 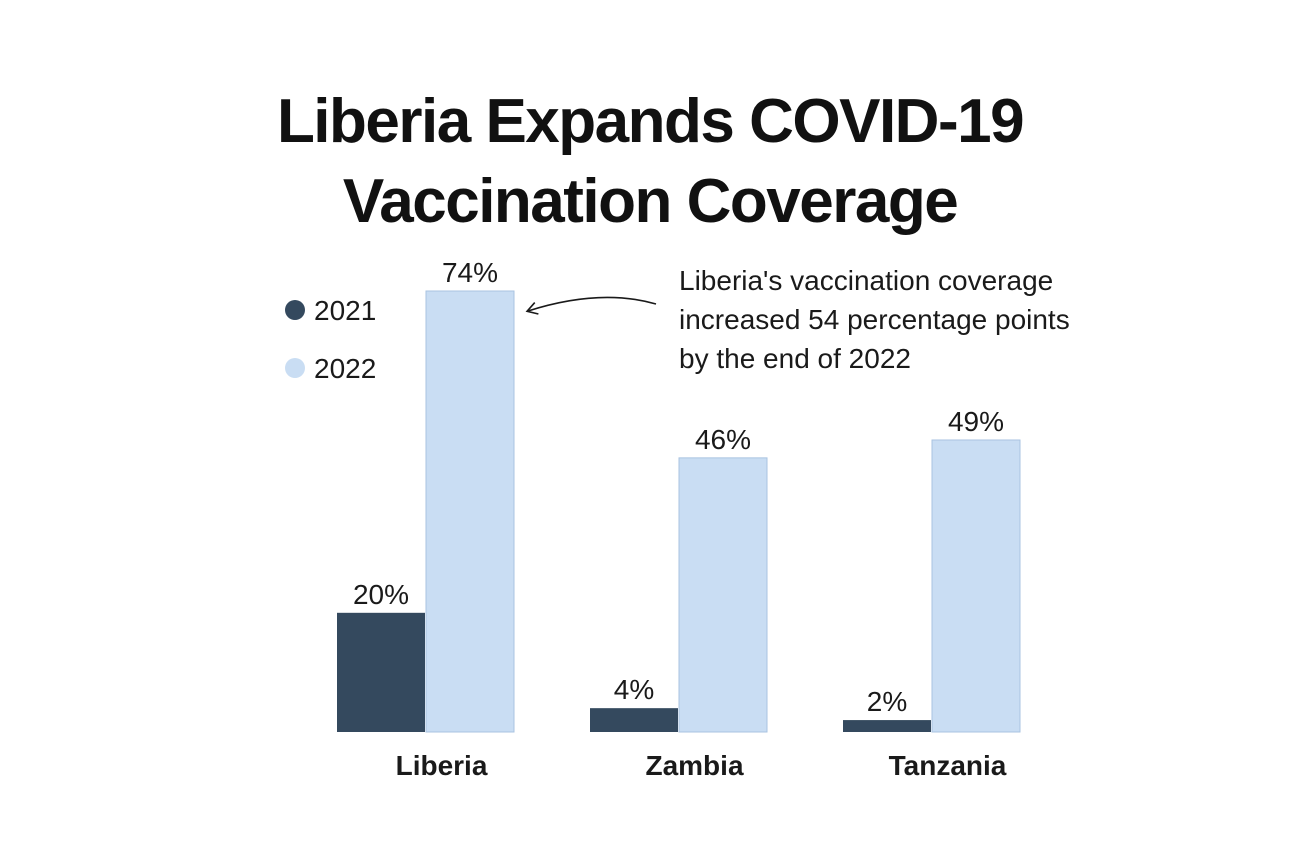 I want to click on legend-label-2022: 2022, so click(x=345, y=368).